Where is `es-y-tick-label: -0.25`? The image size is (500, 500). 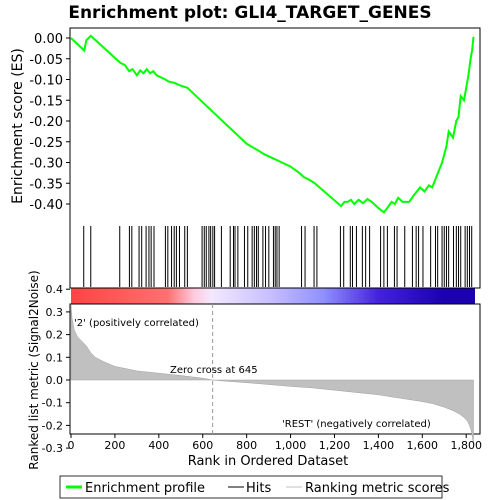
es-y-tick-label: -0.25 is located at coordinates (46, 143).